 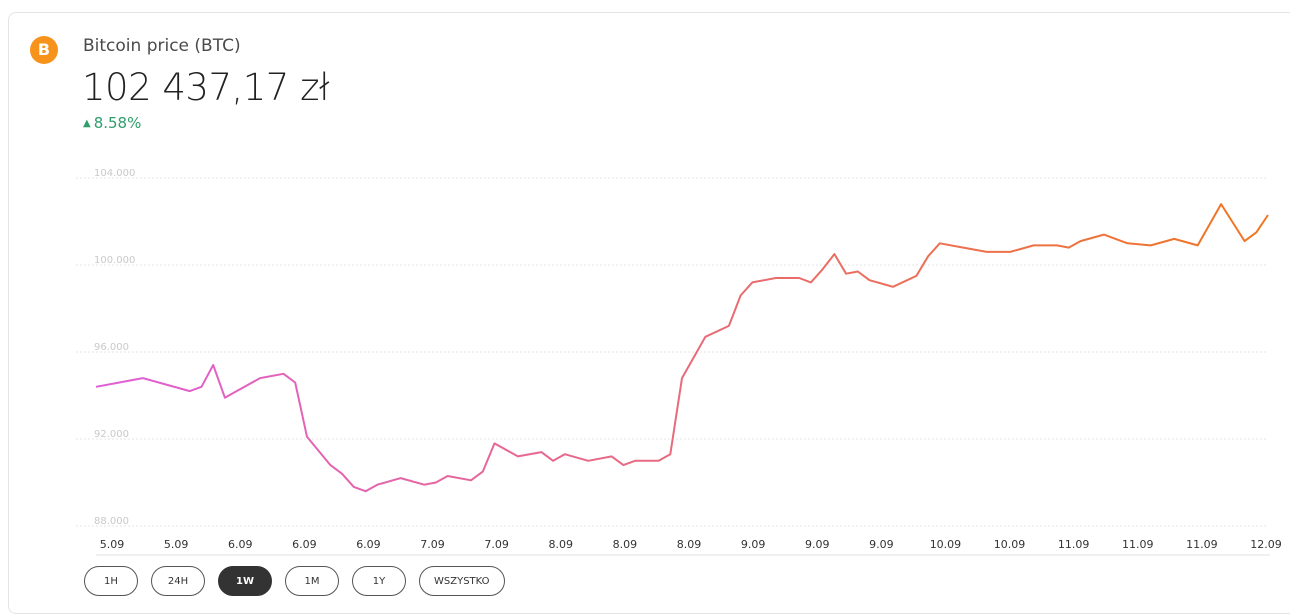 I want to click on range-button-1y: 1Y, so click(x=379, y=581).